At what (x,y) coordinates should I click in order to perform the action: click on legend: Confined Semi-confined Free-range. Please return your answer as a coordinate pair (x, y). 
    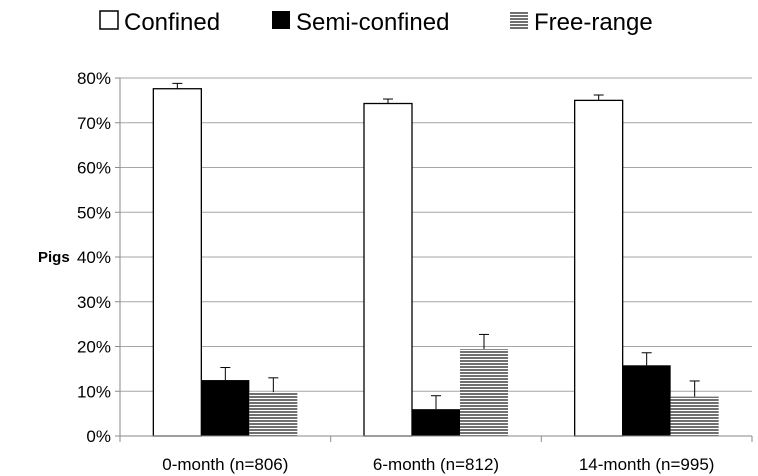
    Looking at the image, I should click on (376, 22).